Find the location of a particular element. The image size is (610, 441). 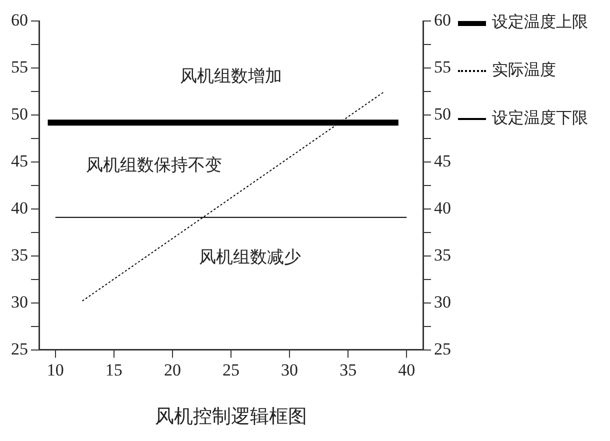

y-tick-label: 25 is located at coordinates (19, 348).